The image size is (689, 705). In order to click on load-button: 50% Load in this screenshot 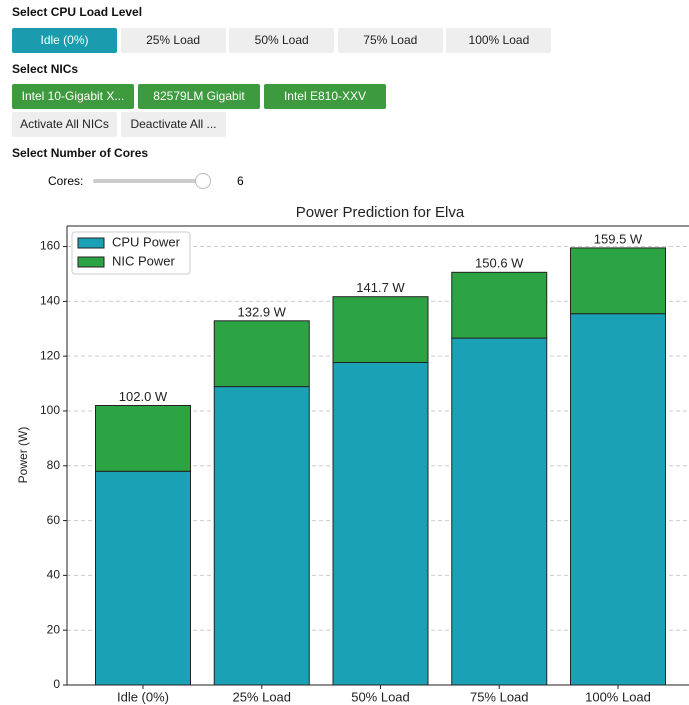, I will do `click(282, 40)`.